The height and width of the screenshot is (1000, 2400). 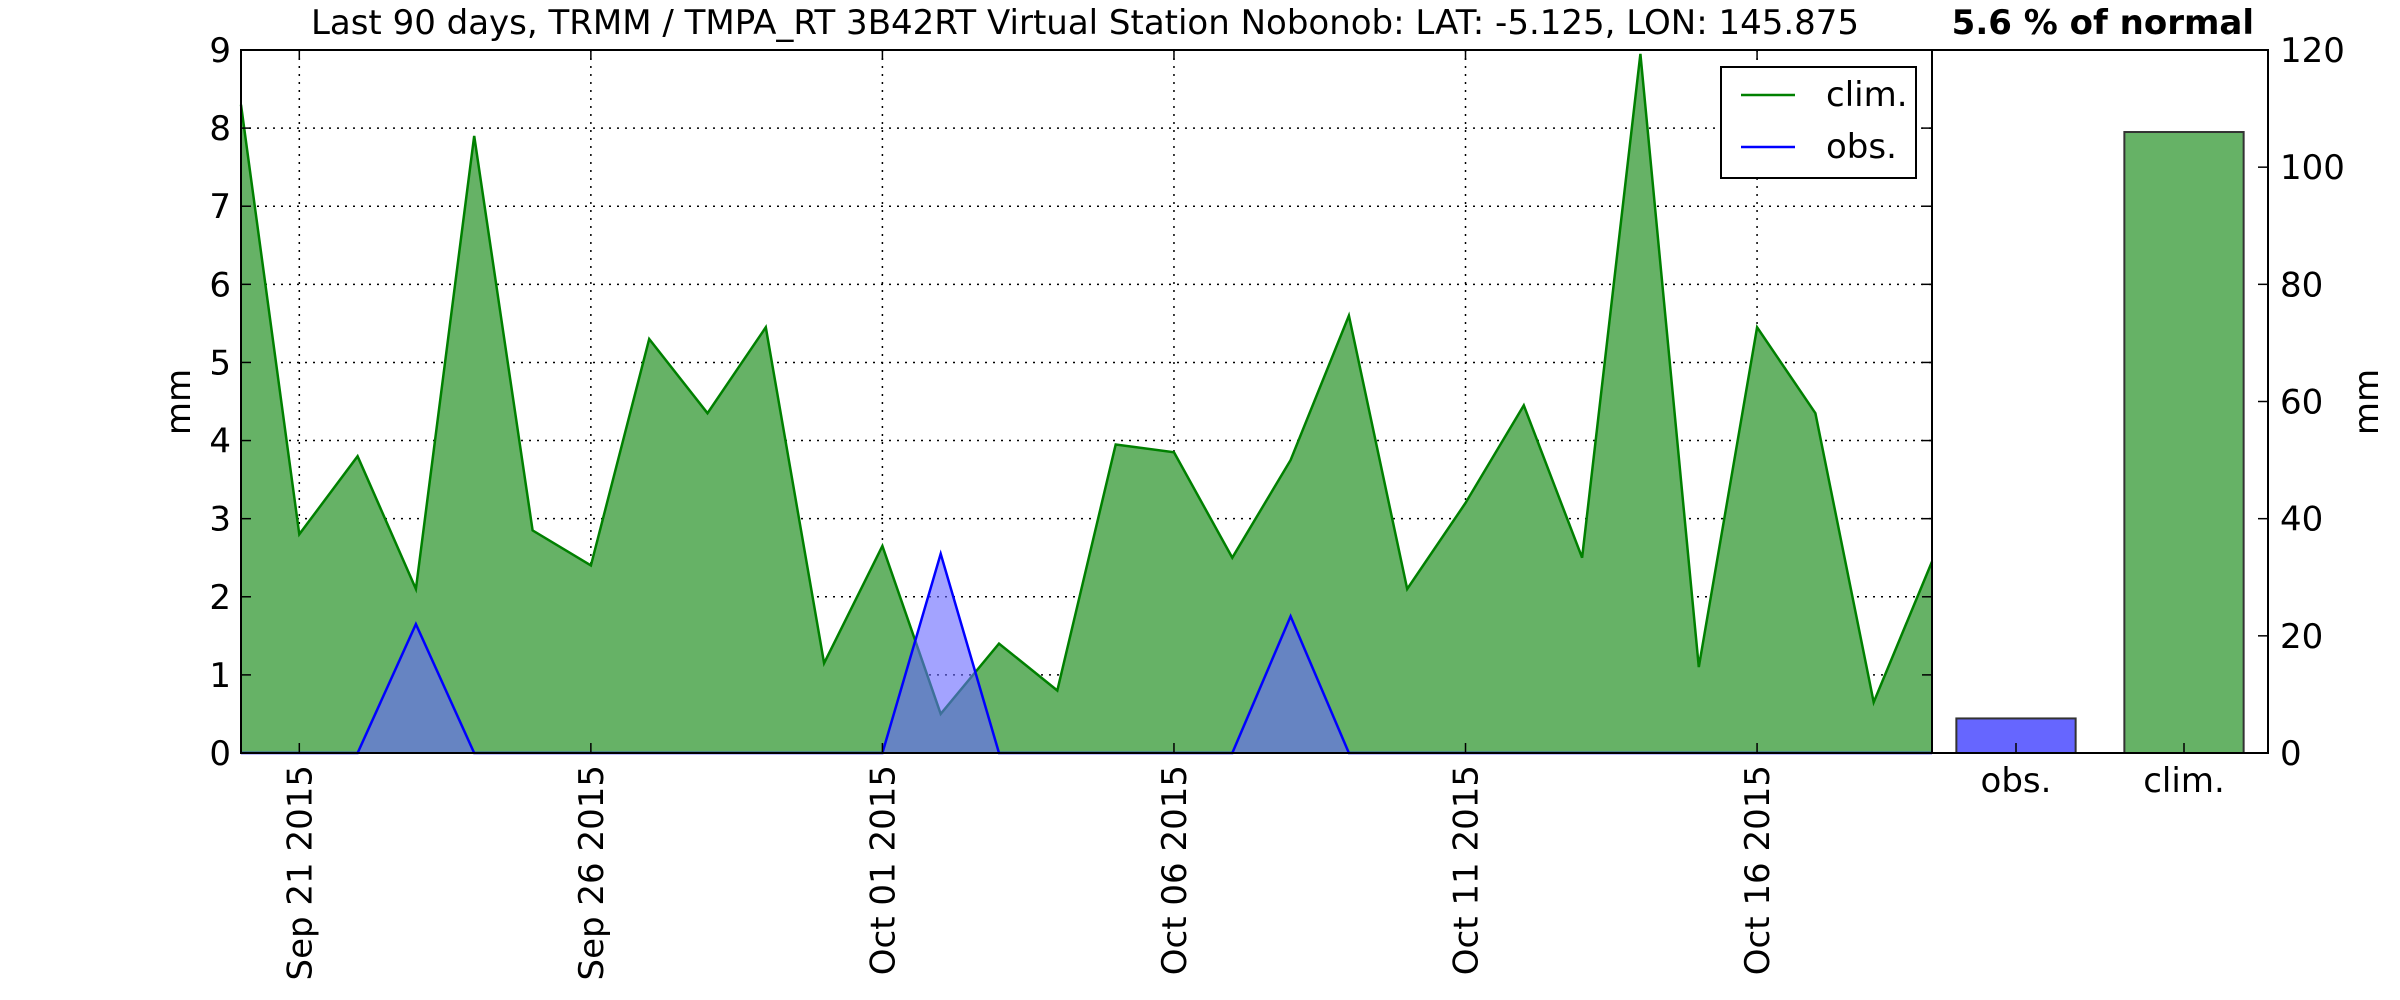 What do you see at coordinates (1086, 653) in the screenshot?
I see `area-fill` at bounding box center [1086, 653].